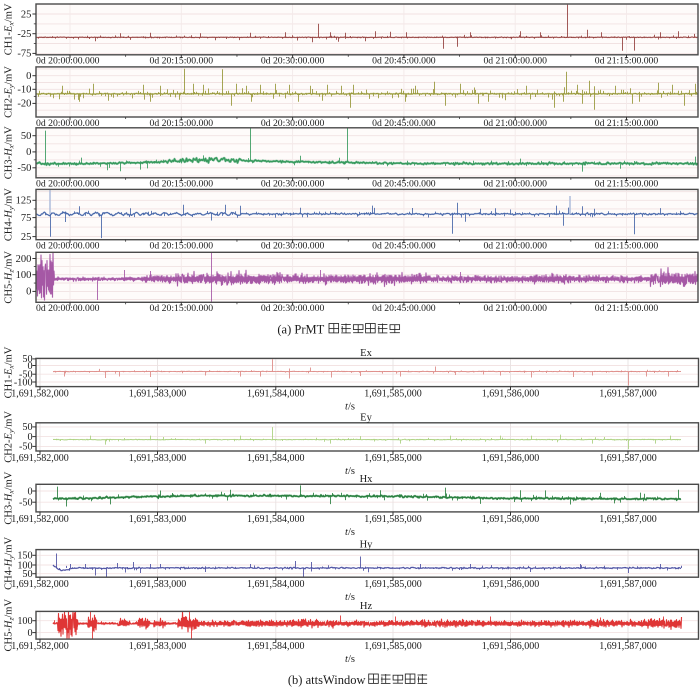 The height and width of the screenshot is (698, 700). What do you see at coordinates (24, 259) in the screenshot?
I see `svg-text: 200` at bounding box center [24, 259].